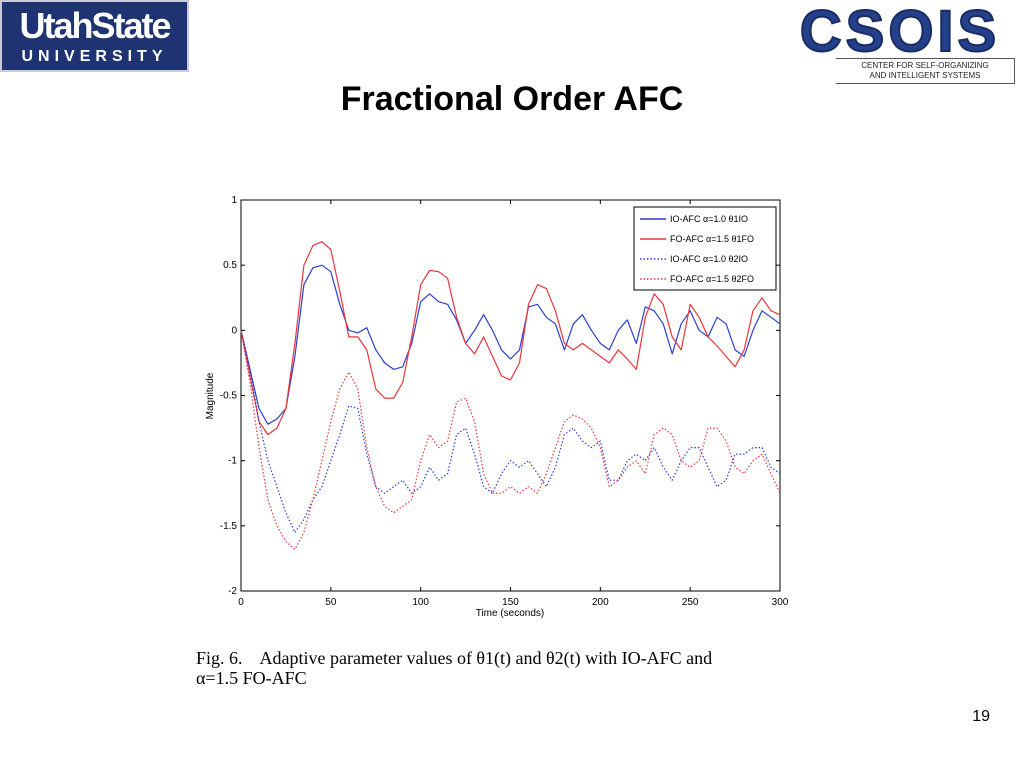 This screenshot has width=1024, height=768. What do you see at coordinates (251, 678) in the screenshot?
I see `caption-line2: α=1.5 FO-AFC` at bounding box center [251, 678].